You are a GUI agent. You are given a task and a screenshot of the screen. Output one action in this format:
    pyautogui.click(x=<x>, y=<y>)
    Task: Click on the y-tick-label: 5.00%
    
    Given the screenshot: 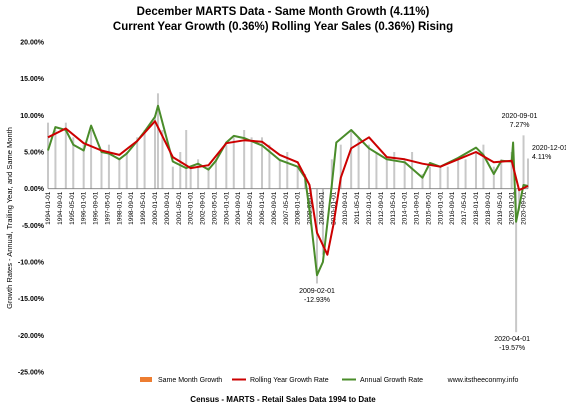 What is the action you would take?
    pyautogui.click(x=34, y=153)
    